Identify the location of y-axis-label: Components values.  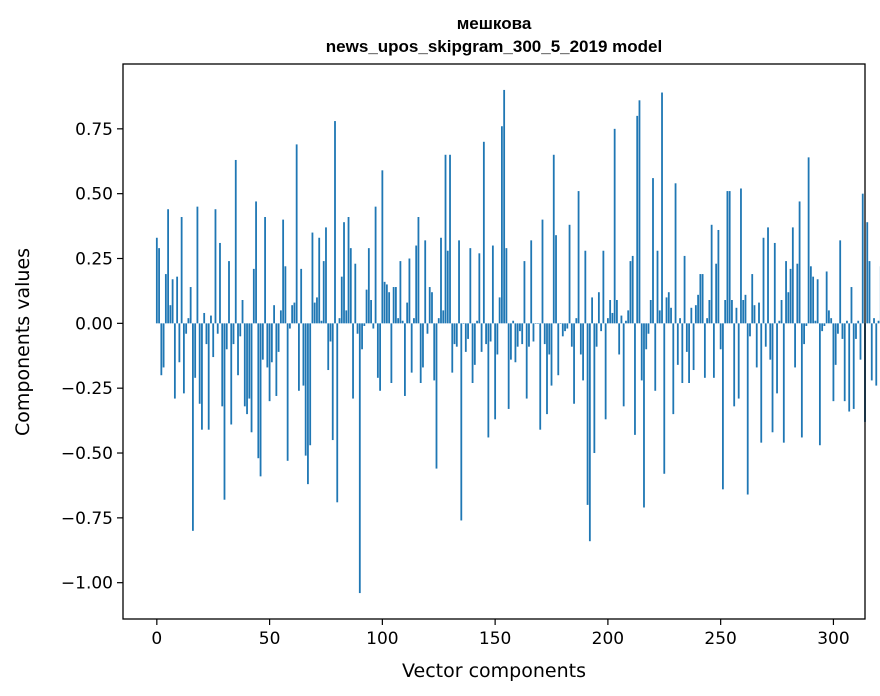
(23, 342).